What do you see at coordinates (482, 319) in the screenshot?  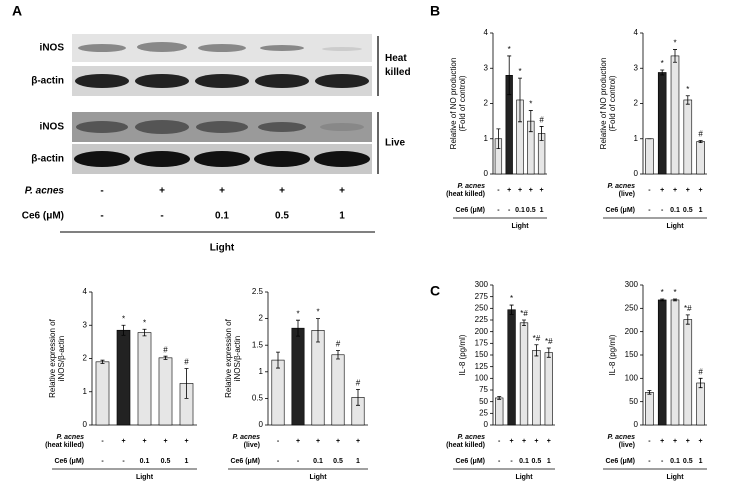 I see `y-tick-label: 225` at bounding box center [482, 319].